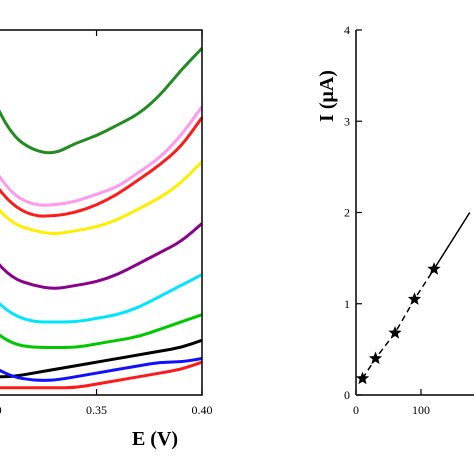  I want to click on x-tick-label: 100, so click(421, 410).